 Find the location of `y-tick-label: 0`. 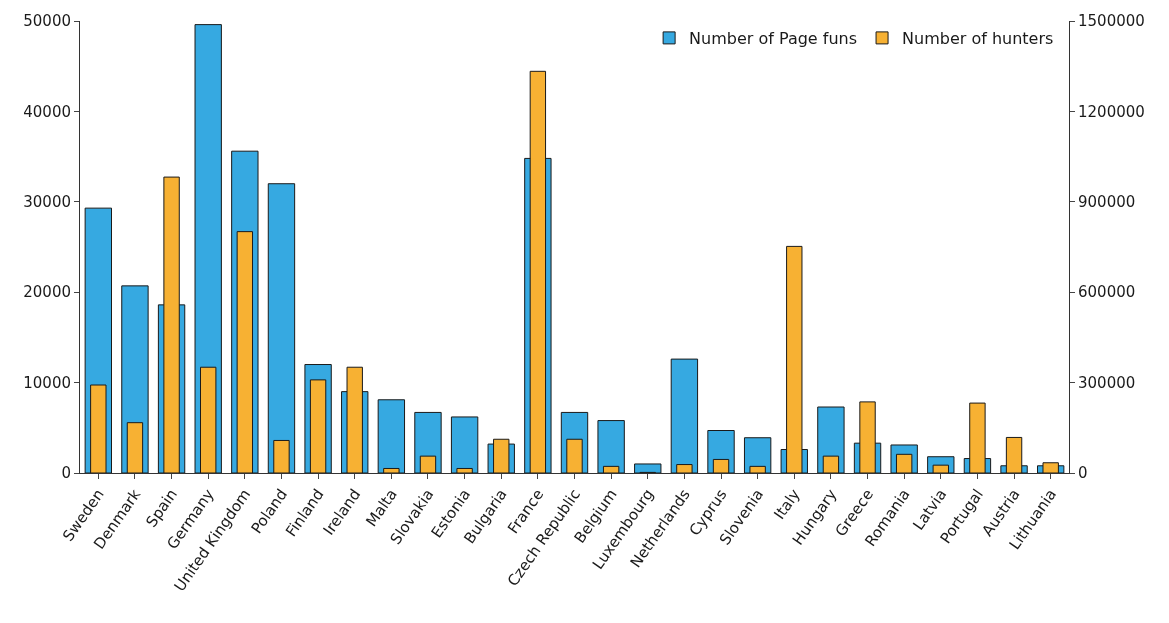

y-tick-label: 0 is located at coordinates (66, 473).